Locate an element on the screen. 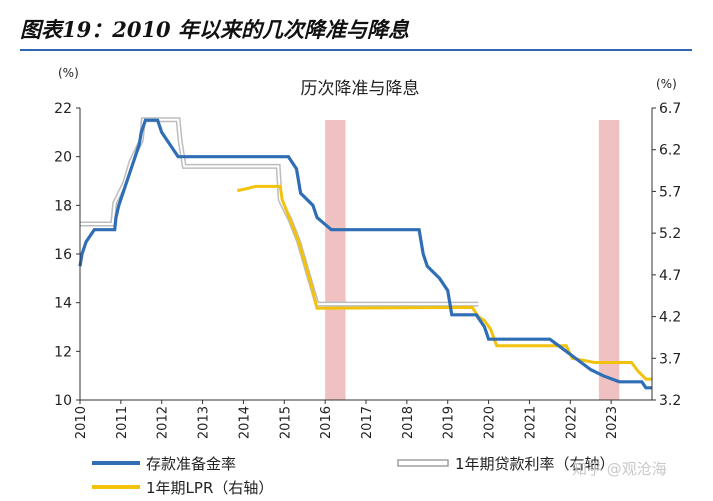  x-tick-label-2: 2012 is located at coordinates (163, 422).